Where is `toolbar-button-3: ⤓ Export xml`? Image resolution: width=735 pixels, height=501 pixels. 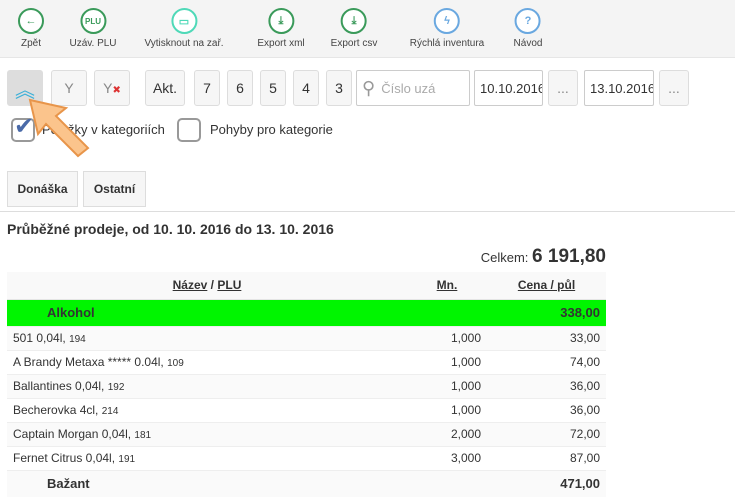 toolbar-button-3: ⤓ Export xml is located at coordinates (281, 28).